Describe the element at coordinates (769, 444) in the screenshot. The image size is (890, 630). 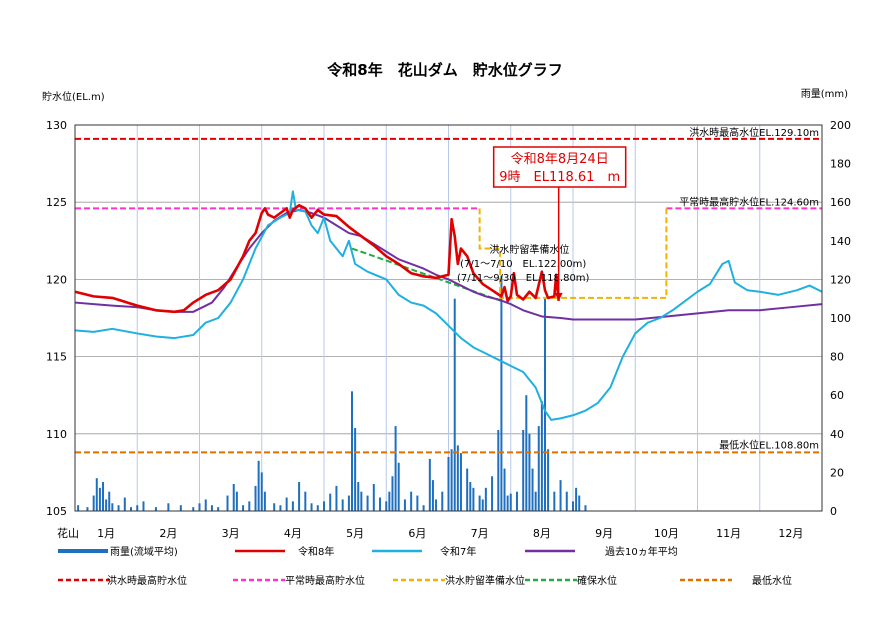
I see `minimum-label: 最低水位EL.108.80m` at that location.